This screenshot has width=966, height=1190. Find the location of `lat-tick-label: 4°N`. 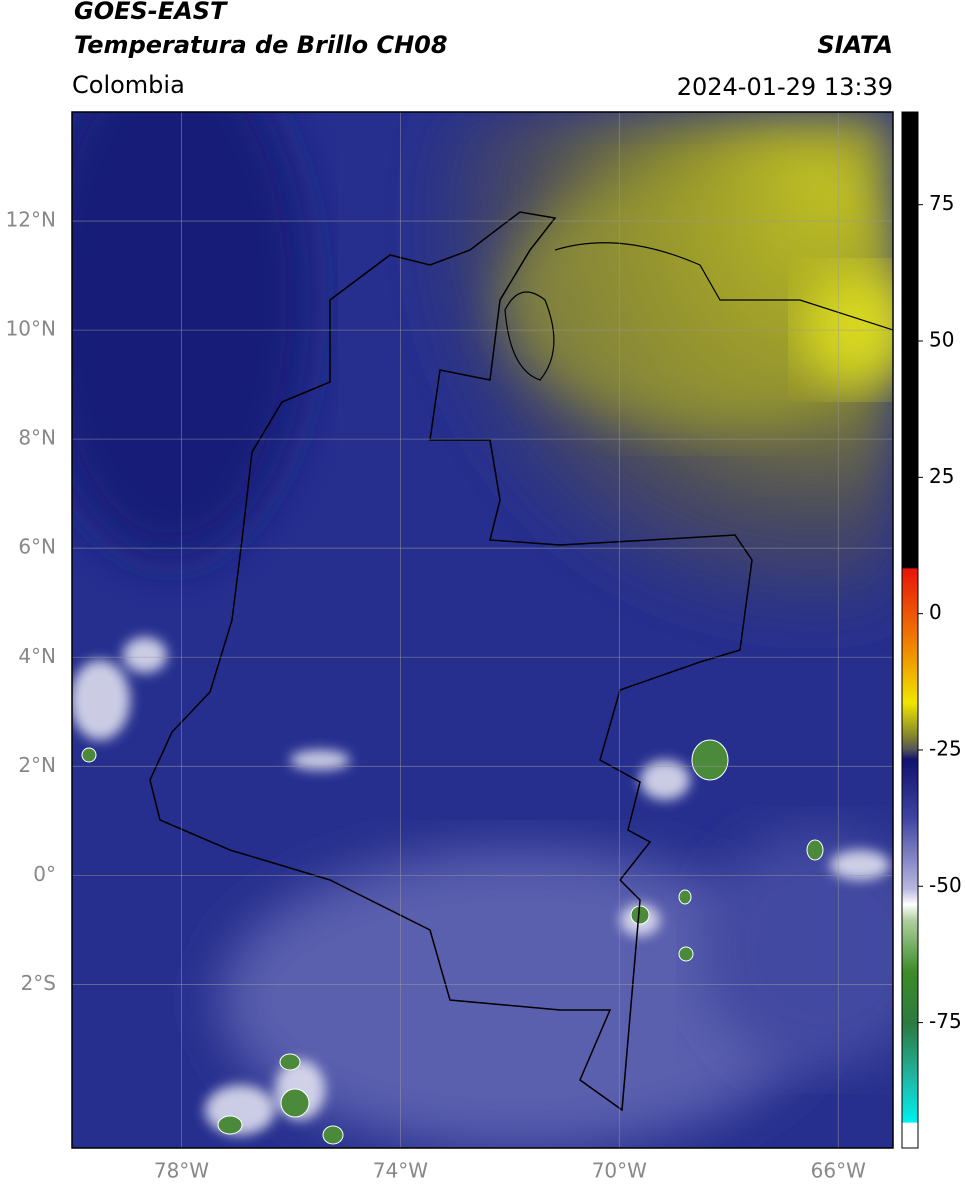

lat-tick-label: 4°N is located at coordinates (37, 656).